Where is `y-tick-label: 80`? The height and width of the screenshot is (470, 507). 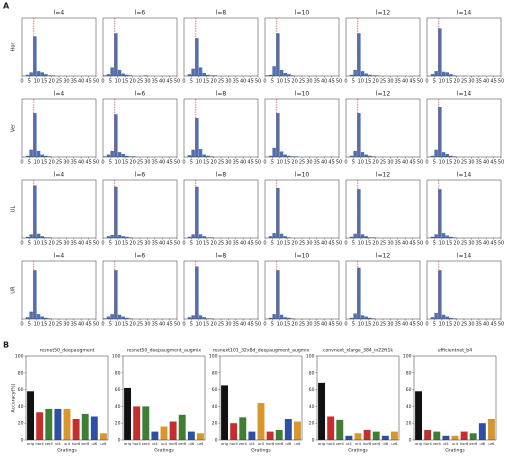 y-tick-label: 80 is located at coordinates (118, 373).